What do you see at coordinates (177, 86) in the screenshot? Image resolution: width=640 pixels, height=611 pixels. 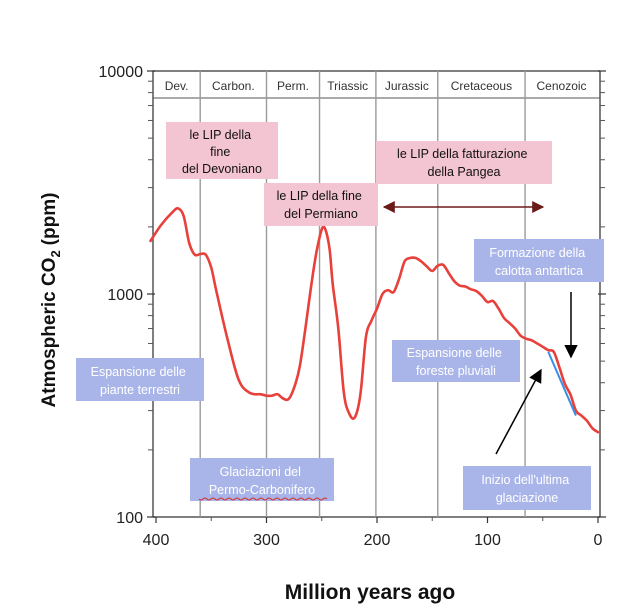 I see `period-label: Dev.` at bounding box center [177, 86].